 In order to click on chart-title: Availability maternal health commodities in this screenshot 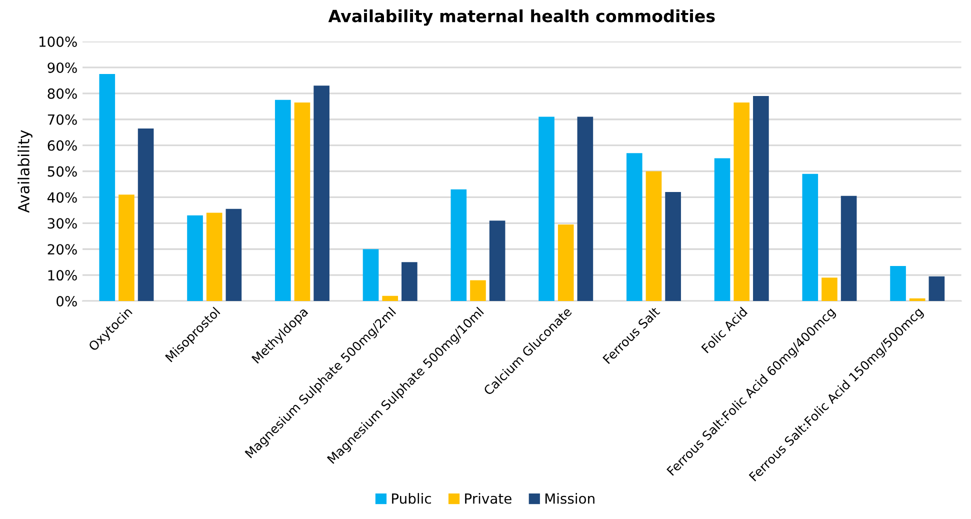, I will do `click(521, 17)`.